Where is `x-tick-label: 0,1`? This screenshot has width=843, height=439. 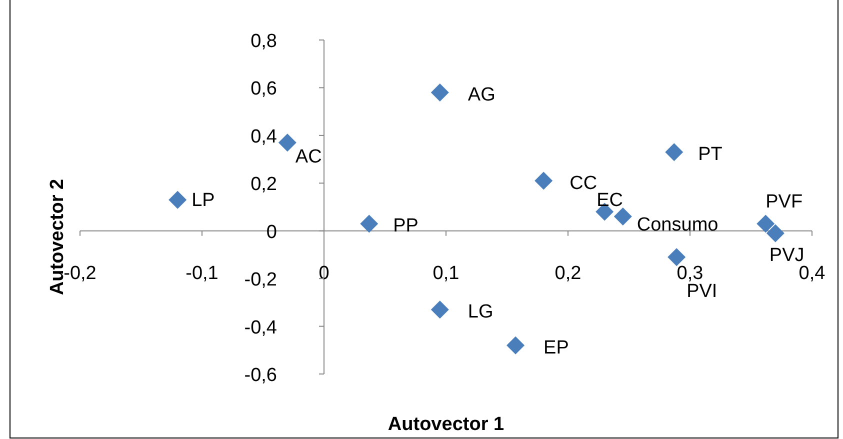 x-tick-label: 0,1 is located at coordinates (446, 273).